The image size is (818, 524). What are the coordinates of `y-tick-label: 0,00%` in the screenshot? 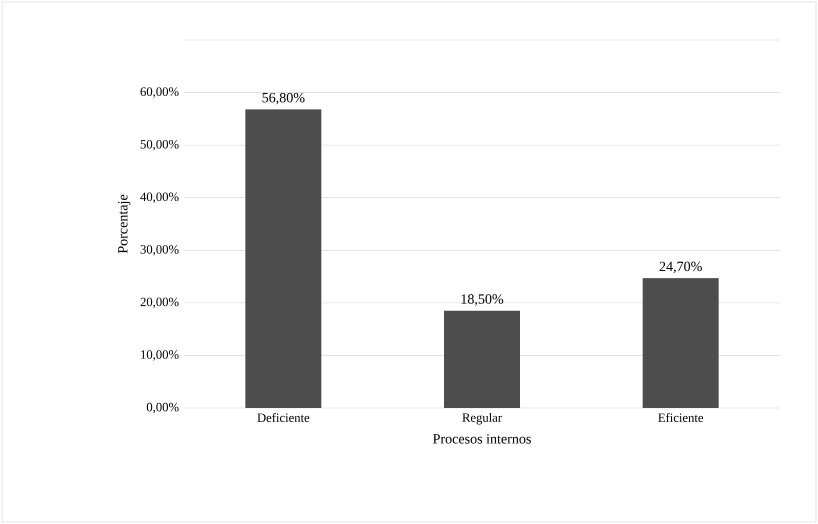 It's located at (162, 408).